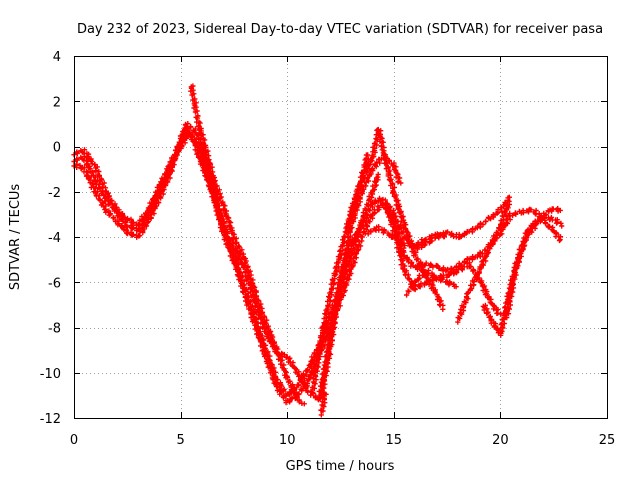 Image resolution: width=640 pixels, height=480 pixels. I want to click on y-tick-label: -6, so click(54, 283).